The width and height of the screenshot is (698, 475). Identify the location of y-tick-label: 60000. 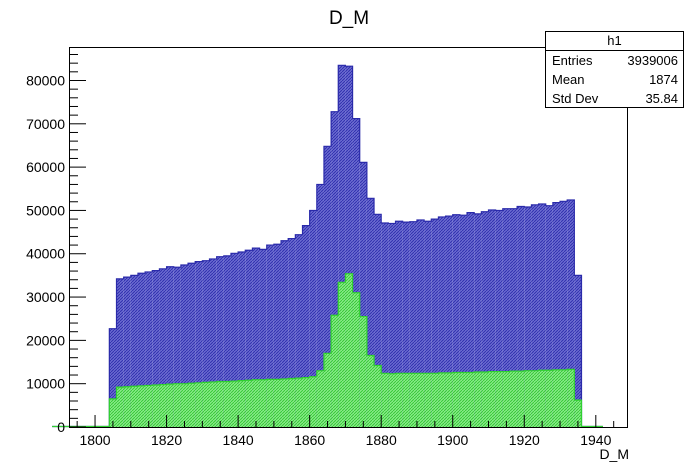
(45, 167).